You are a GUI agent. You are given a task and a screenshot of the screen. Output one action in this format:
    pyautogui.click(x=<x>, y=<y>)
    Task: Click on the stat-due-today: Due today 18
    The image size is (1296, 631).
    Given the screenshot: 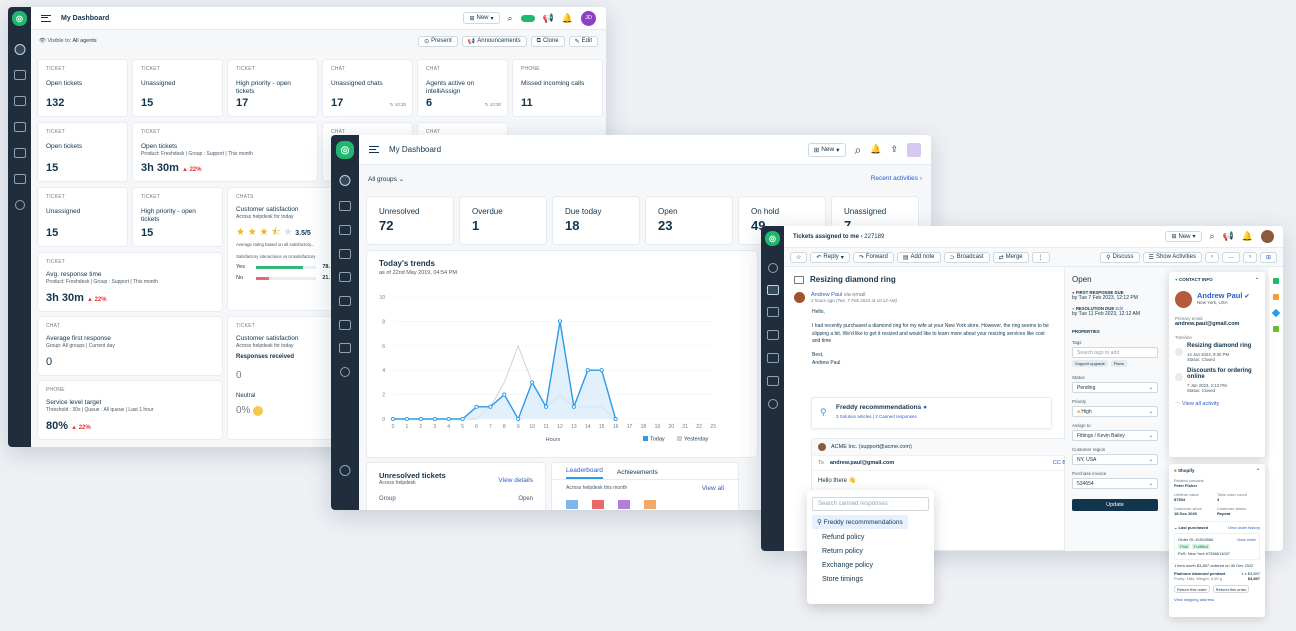 What is the action you would take?
    pyautogui.click(x=596, y=220)
    